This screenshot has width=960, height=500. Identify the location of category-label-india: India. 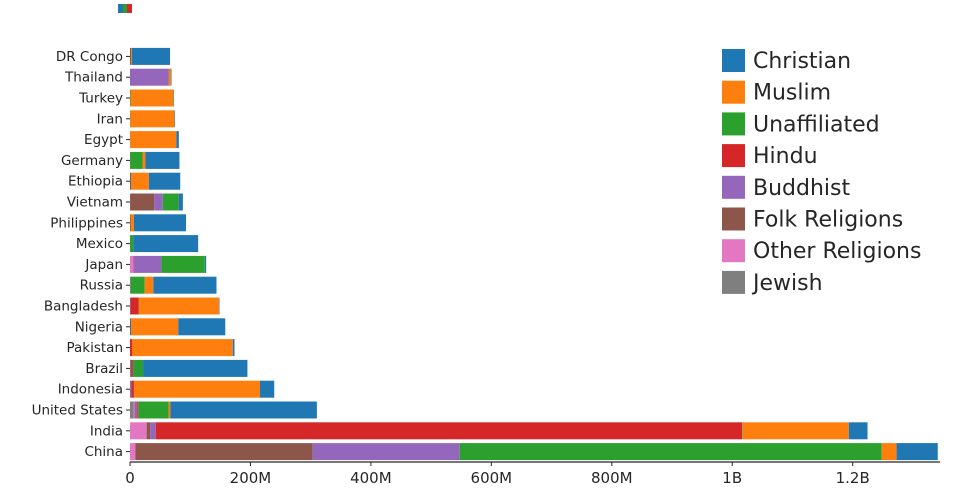
(106, 431).